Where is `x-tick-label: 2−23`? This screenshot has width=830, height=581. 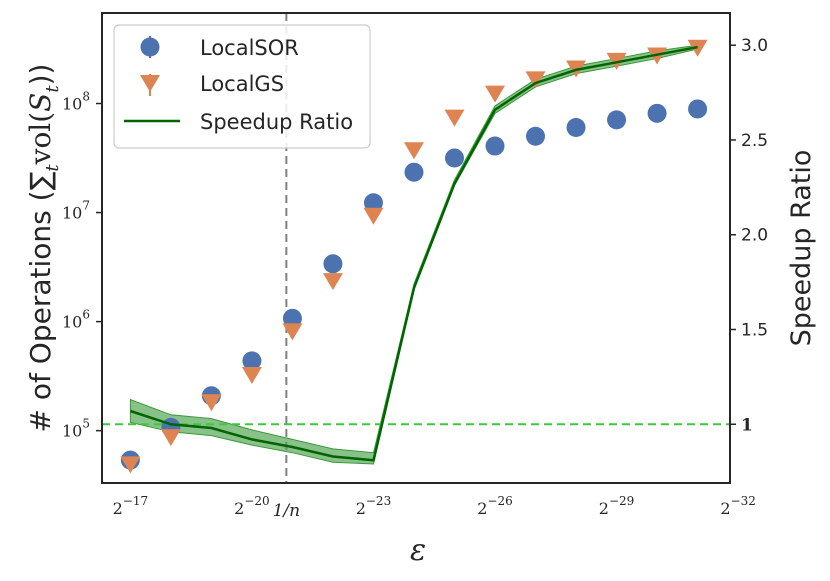
x-tick-label: 2−23 is located at coordinates (374, 506).